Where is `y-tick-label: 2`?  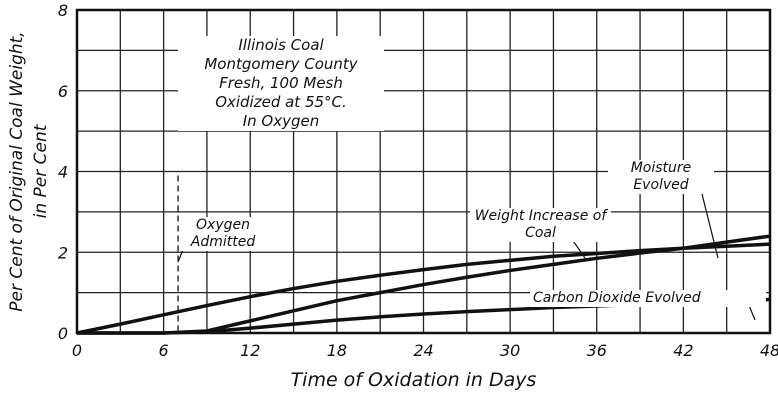
y-tick-label: 2 is located at coordinates (63, 252).